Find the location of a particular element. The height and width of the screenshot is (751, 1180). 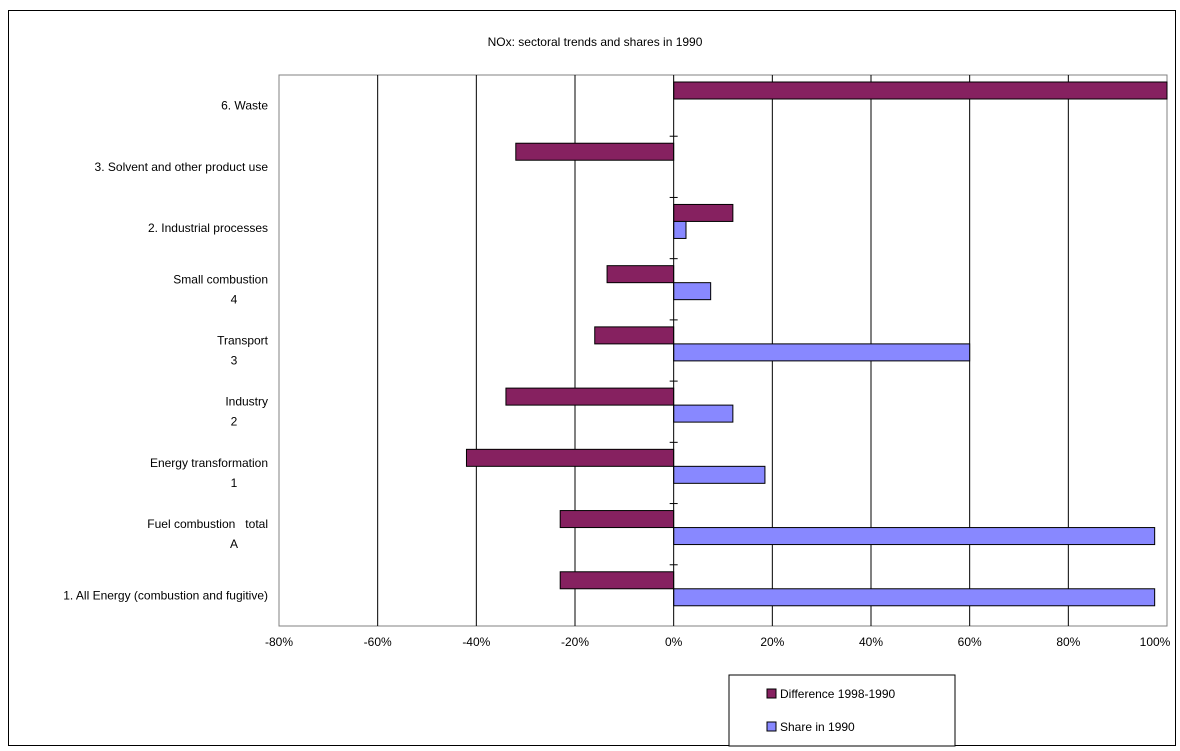

category-label-7-1: A is located at coordinates (234, 544).